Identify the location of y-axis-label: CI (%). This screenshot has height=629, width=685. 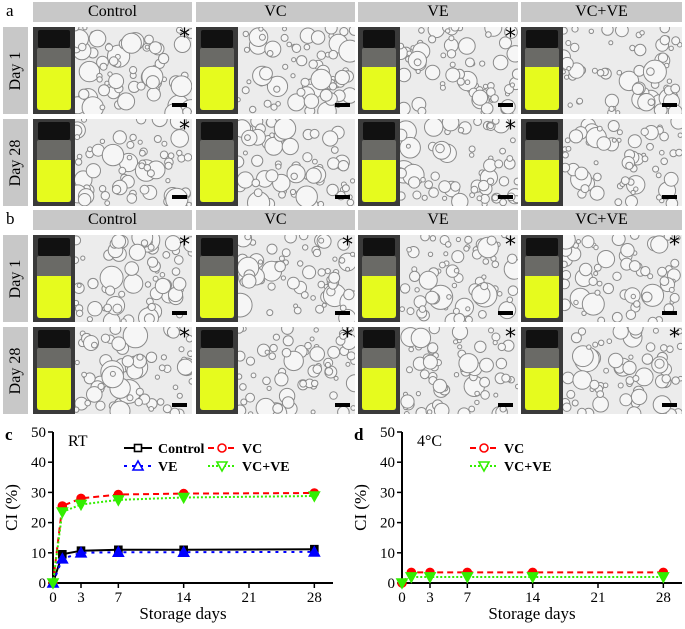
(360, 507).